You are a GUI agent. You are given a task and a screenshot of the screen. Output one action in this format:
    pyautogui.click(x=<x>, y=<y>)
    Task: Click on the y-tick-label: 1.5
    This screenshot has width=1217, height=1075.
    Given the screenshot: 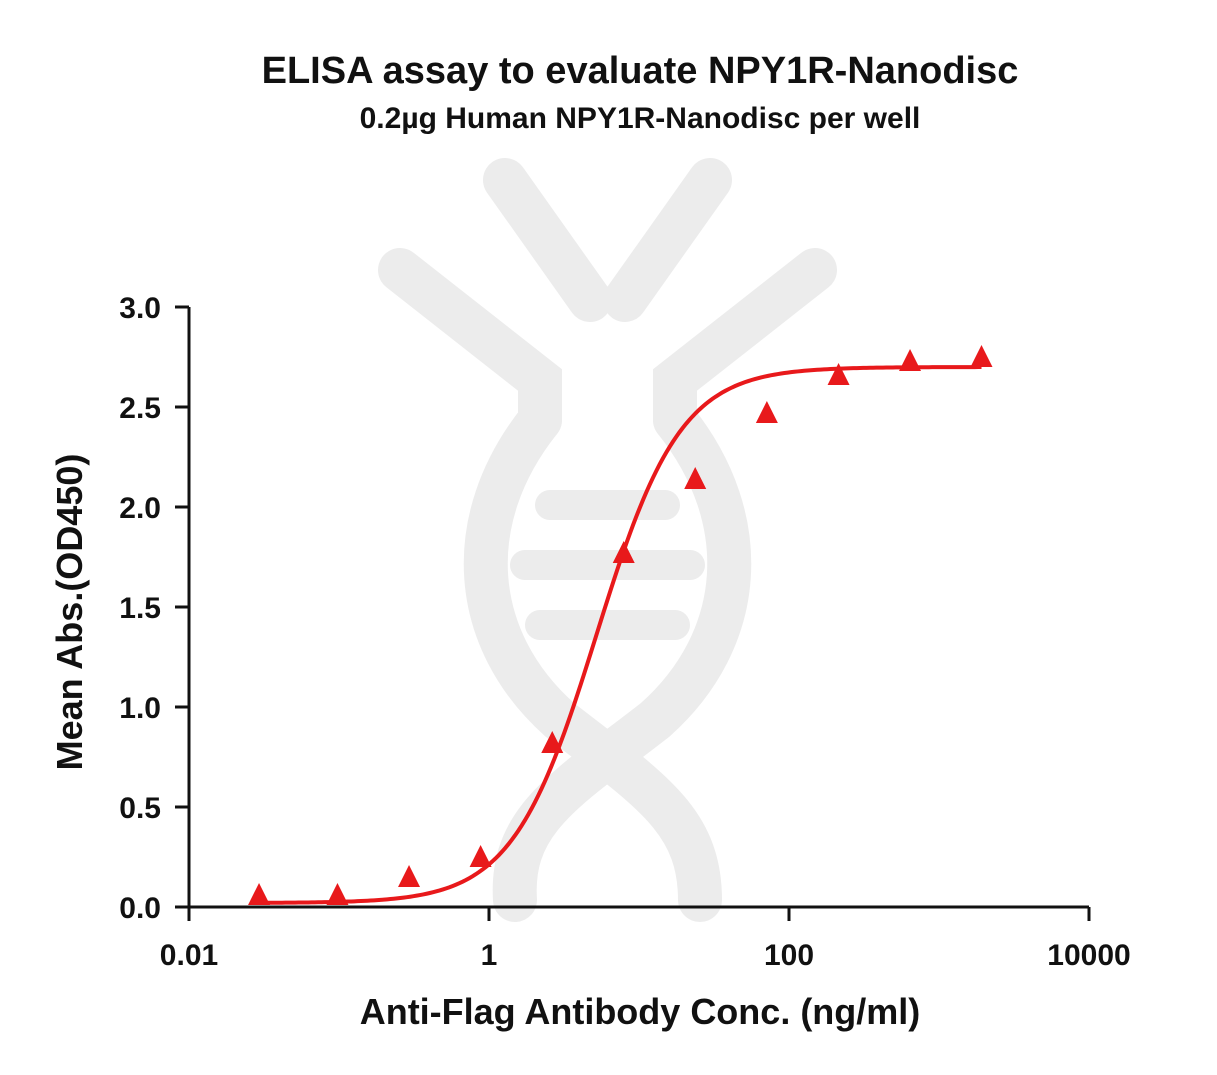 What is the action you would take?
    pyautogui.click(x=140, y=608)
    